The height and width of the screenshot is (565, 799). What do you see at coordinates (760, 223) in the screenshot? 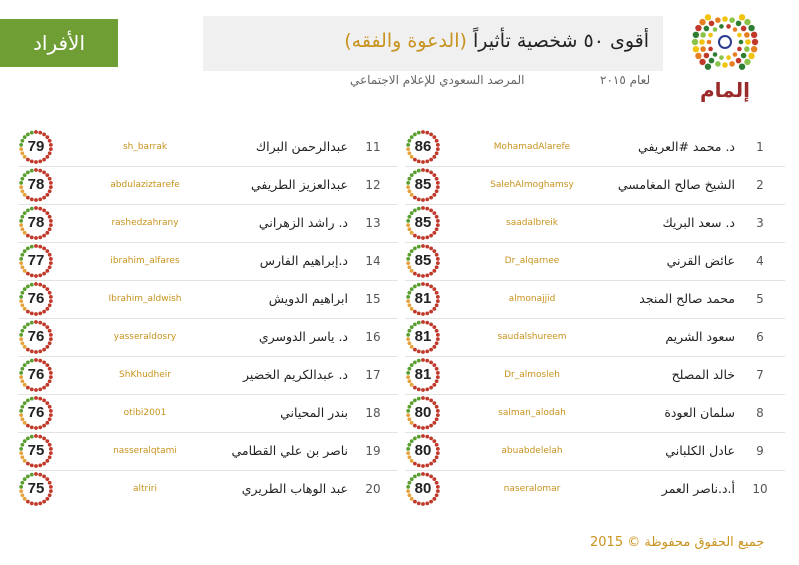
I see `rank-number: 3` at bounding box center [760, 223].